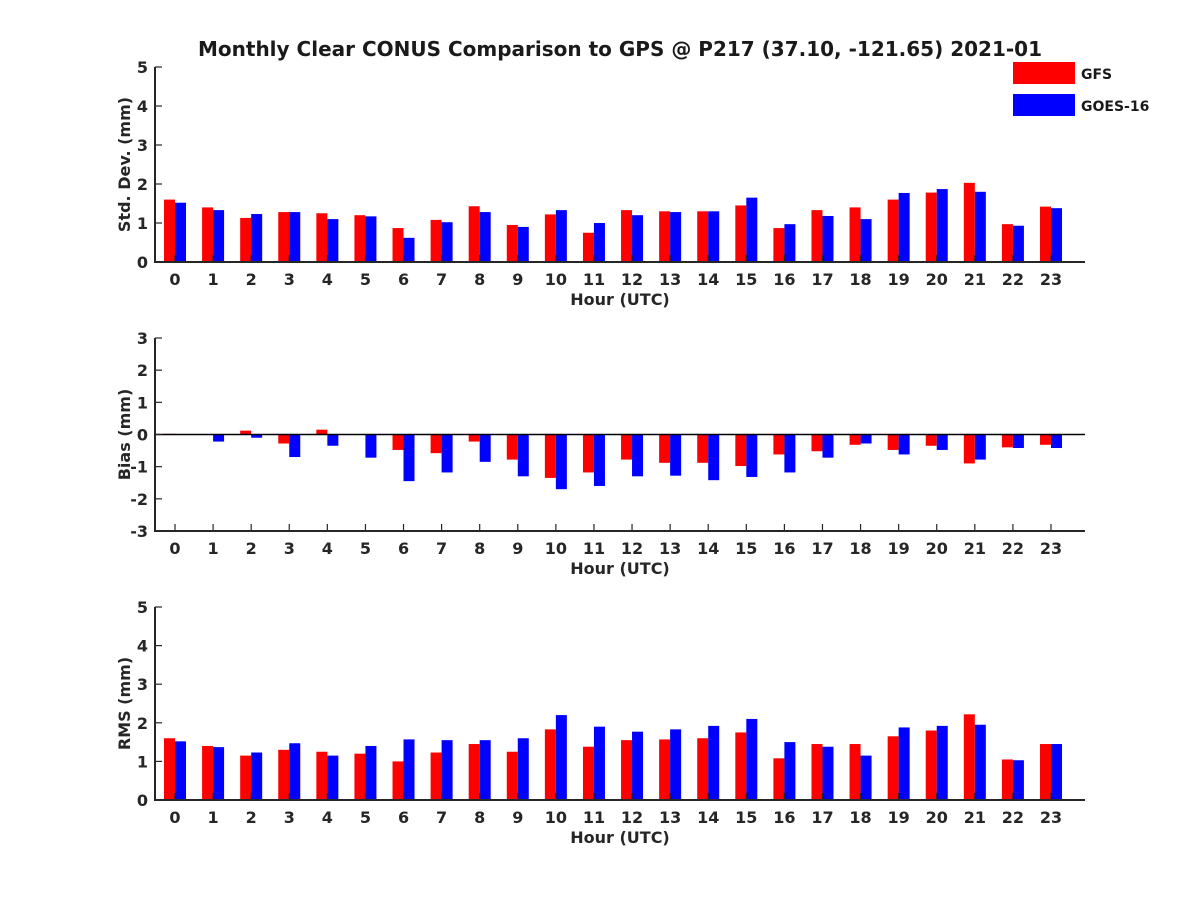  What do you see at coordinates (142, 435) in the screenshot?
I see `y-tick-label-bias-0: 0` at bounding box center [142, 435].